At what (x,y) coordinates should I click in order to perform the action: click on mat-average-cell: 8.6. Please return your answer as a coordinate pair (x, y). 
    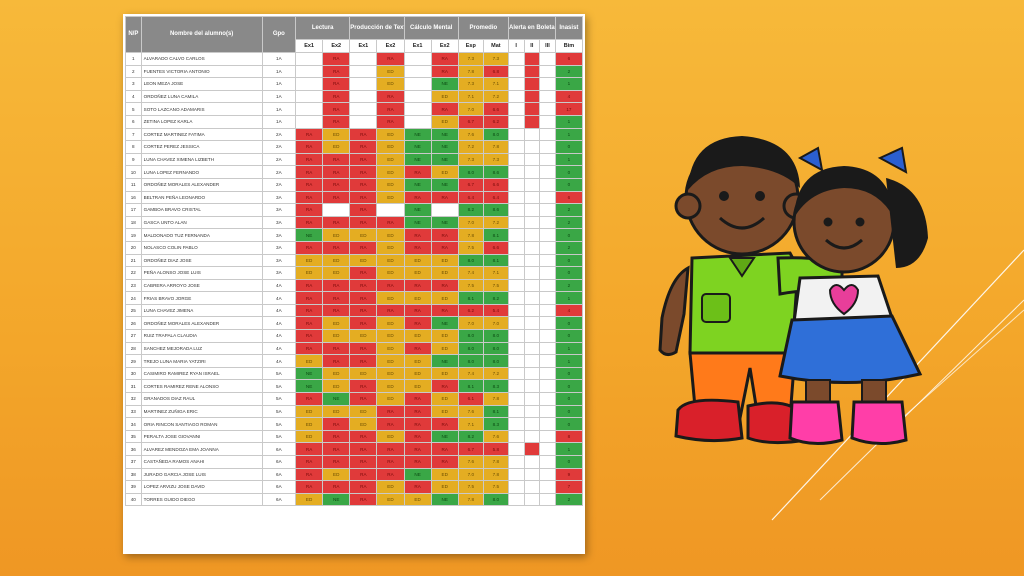
    Looking at the image, I should click on (495, 210).